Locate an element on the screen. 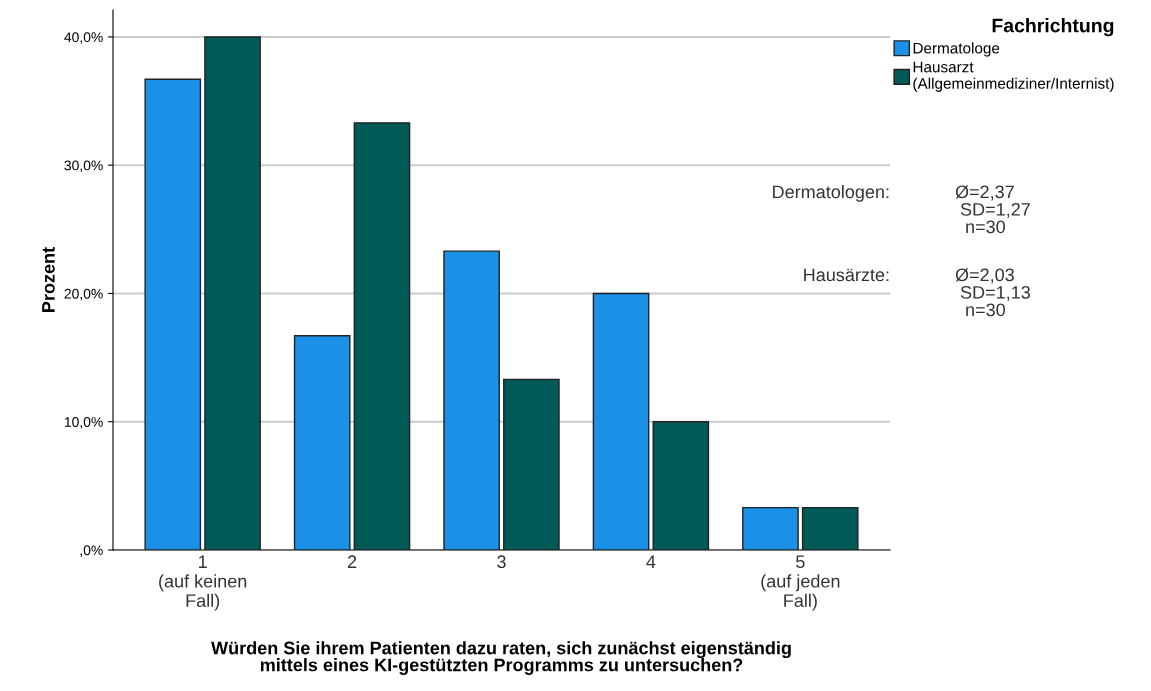  y-tick-label: 20,0% is located at coordinates (83, 294).